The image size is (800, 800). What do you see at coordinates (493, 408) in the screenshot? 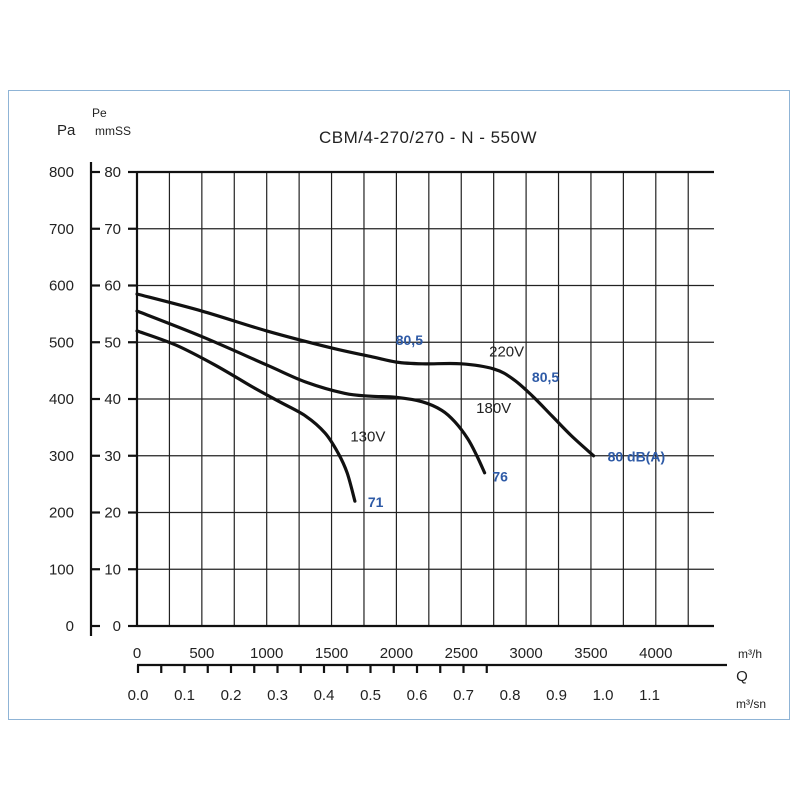
I see `voltage-label: 180V` at bounding box center [493, 408].